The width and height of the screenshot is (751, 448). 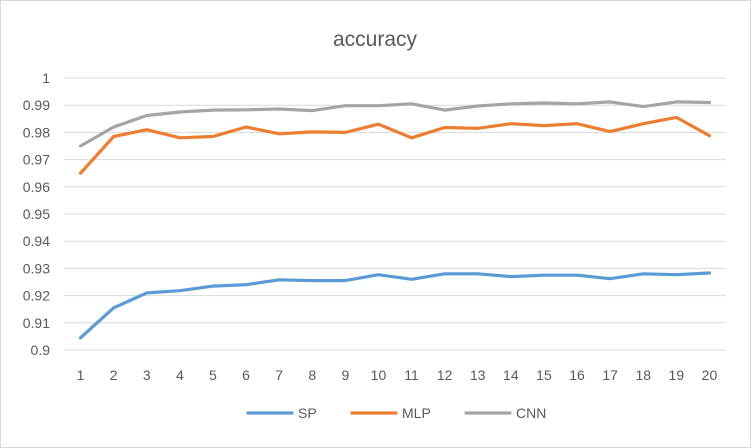 What do you see at coordinates (544, 375) in the screenshot?
I see `x-tick-label: 15` at bounding box center [544, 375].